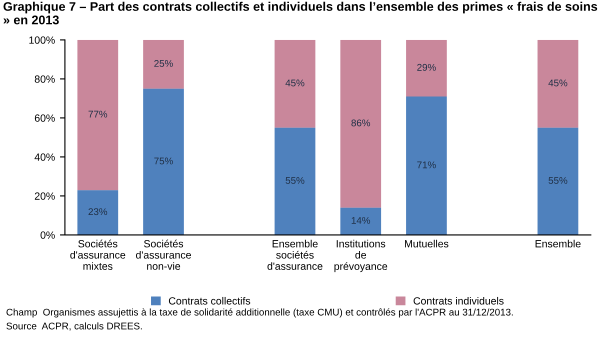 Image resolution: width=601 pixels, height=347 pixels. I want to click on y-tick-label: 100%, so click(42, 40).